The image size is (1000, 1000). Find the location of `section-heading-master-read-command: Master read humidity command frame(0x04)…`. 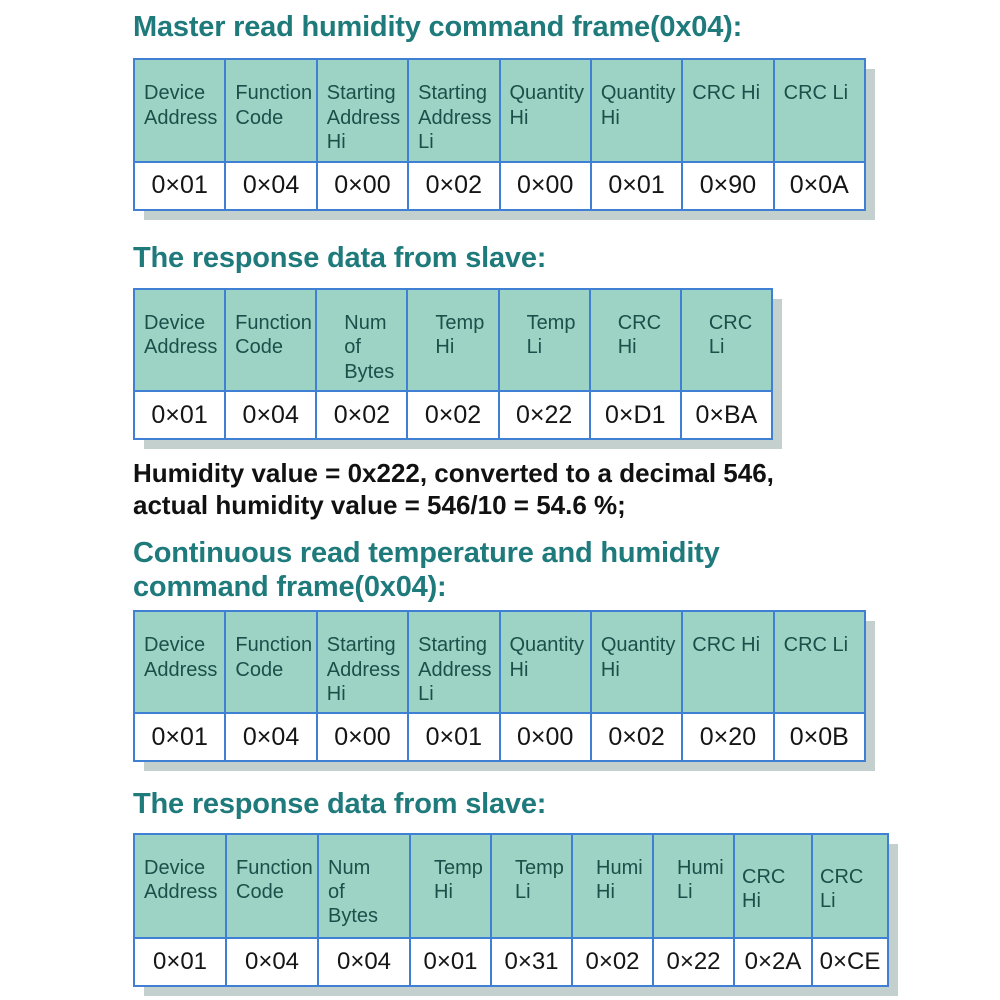

section-heading-master-read-command: Master read humidity command frame(0x04)… is located at coordinates (438, 27).